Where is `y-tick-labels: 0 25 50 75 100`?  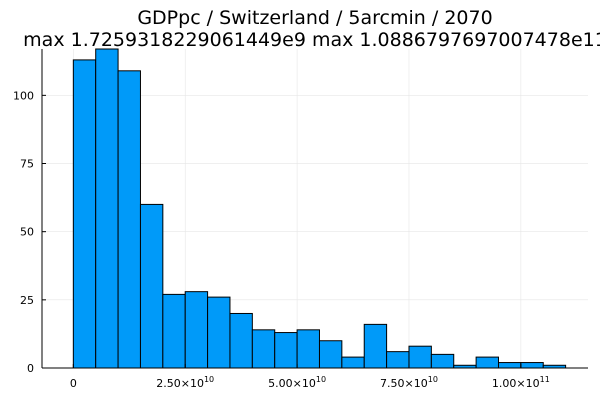
y-tick-labels: 0 25 50 75 100 is located at coordinates (23, 232).